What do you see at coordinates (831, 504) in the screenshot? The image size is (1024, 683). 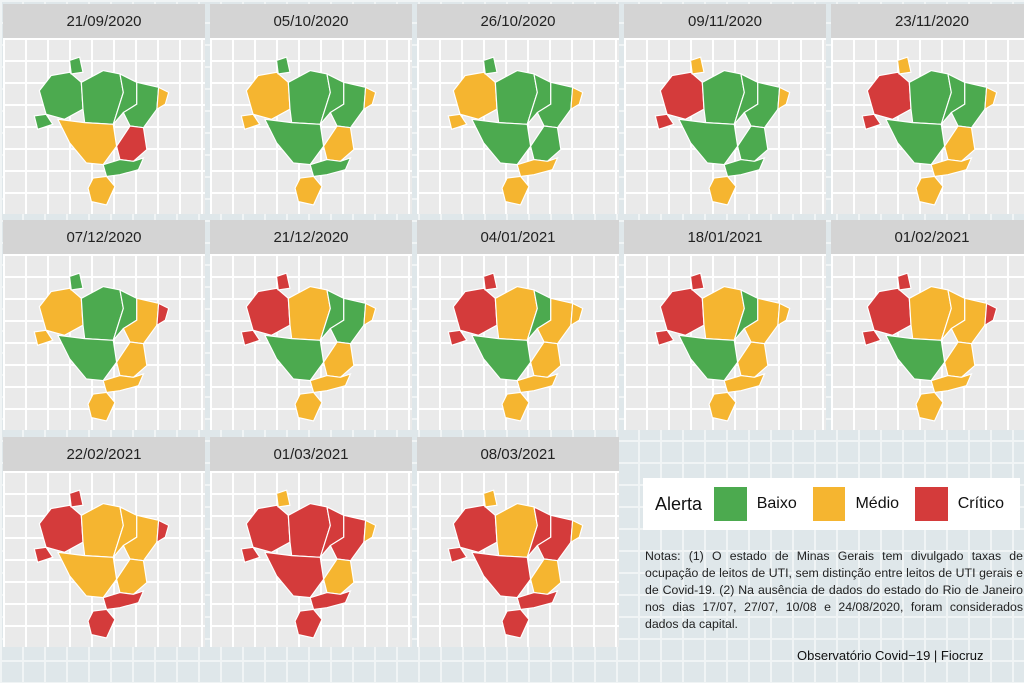 I see `legend: Alerta Baixo Médio Crítico` at bounding box center [831, 504].